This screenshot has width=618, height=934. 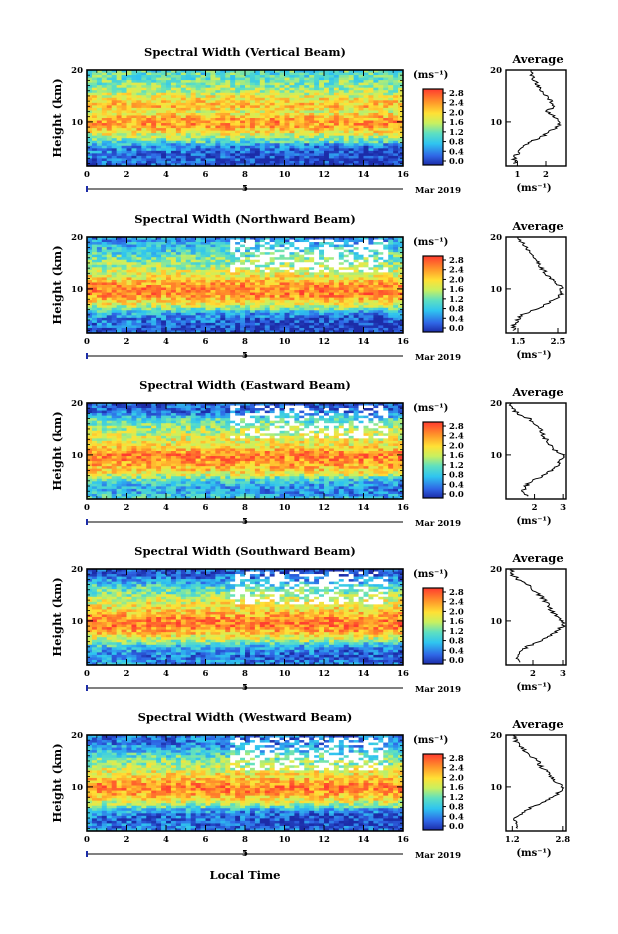 What do you see at coordinates (456, 104) in the screenshot?
I see `colorbar-tick-label: 2.4` at bounding box center [456, 104].